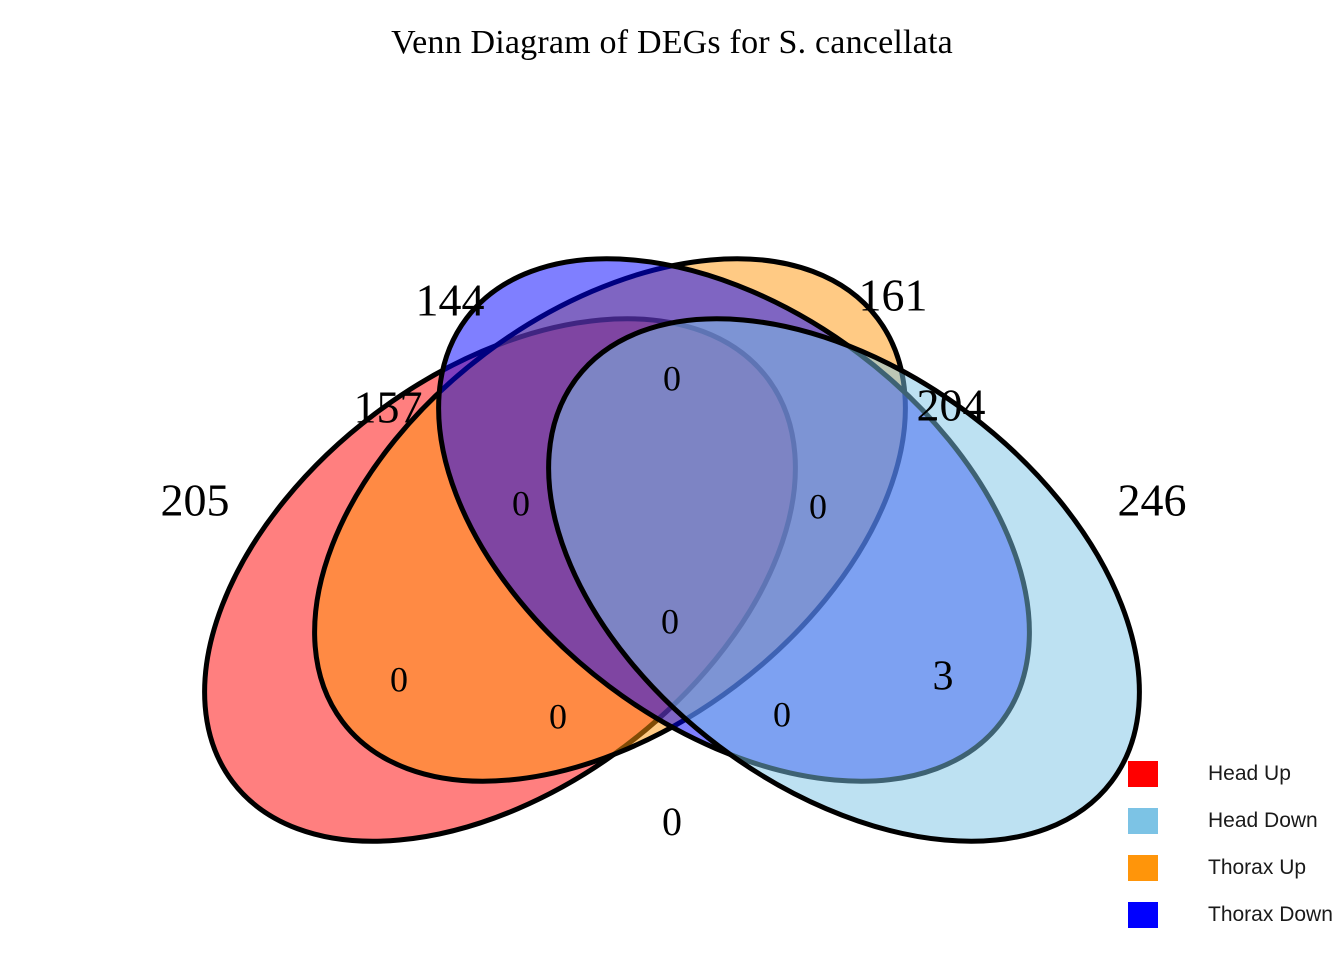 The image size is (1344, 960). Describe the element at coordinates (1143, 821) in the screenshot. I see `legend-swatch-head-down` at that location.